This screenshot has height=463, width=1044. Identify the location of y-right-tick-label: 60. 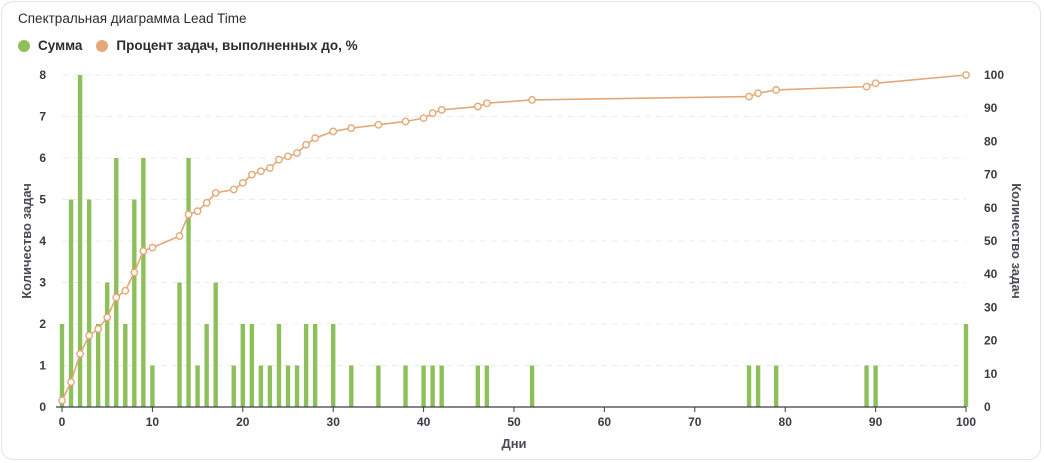
(991, 208).